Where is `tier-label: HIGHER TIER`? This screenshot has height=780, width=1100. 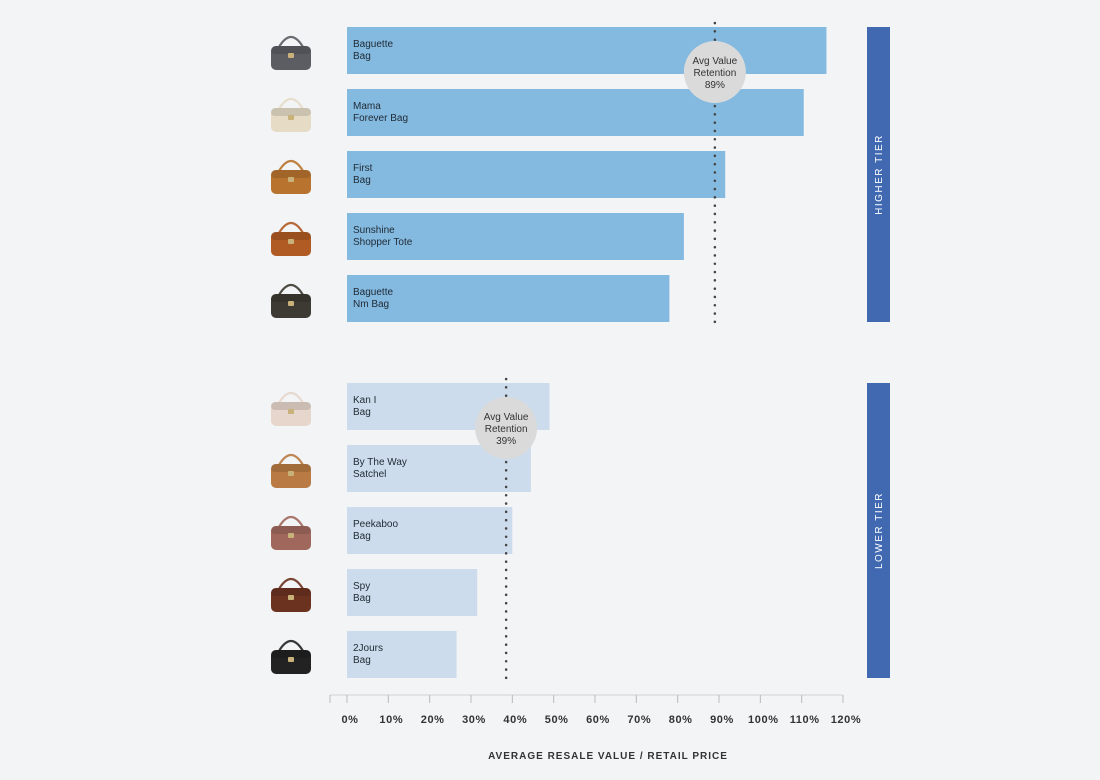 tier-label: HIGHER TIER is located at coordinates (879, 174).